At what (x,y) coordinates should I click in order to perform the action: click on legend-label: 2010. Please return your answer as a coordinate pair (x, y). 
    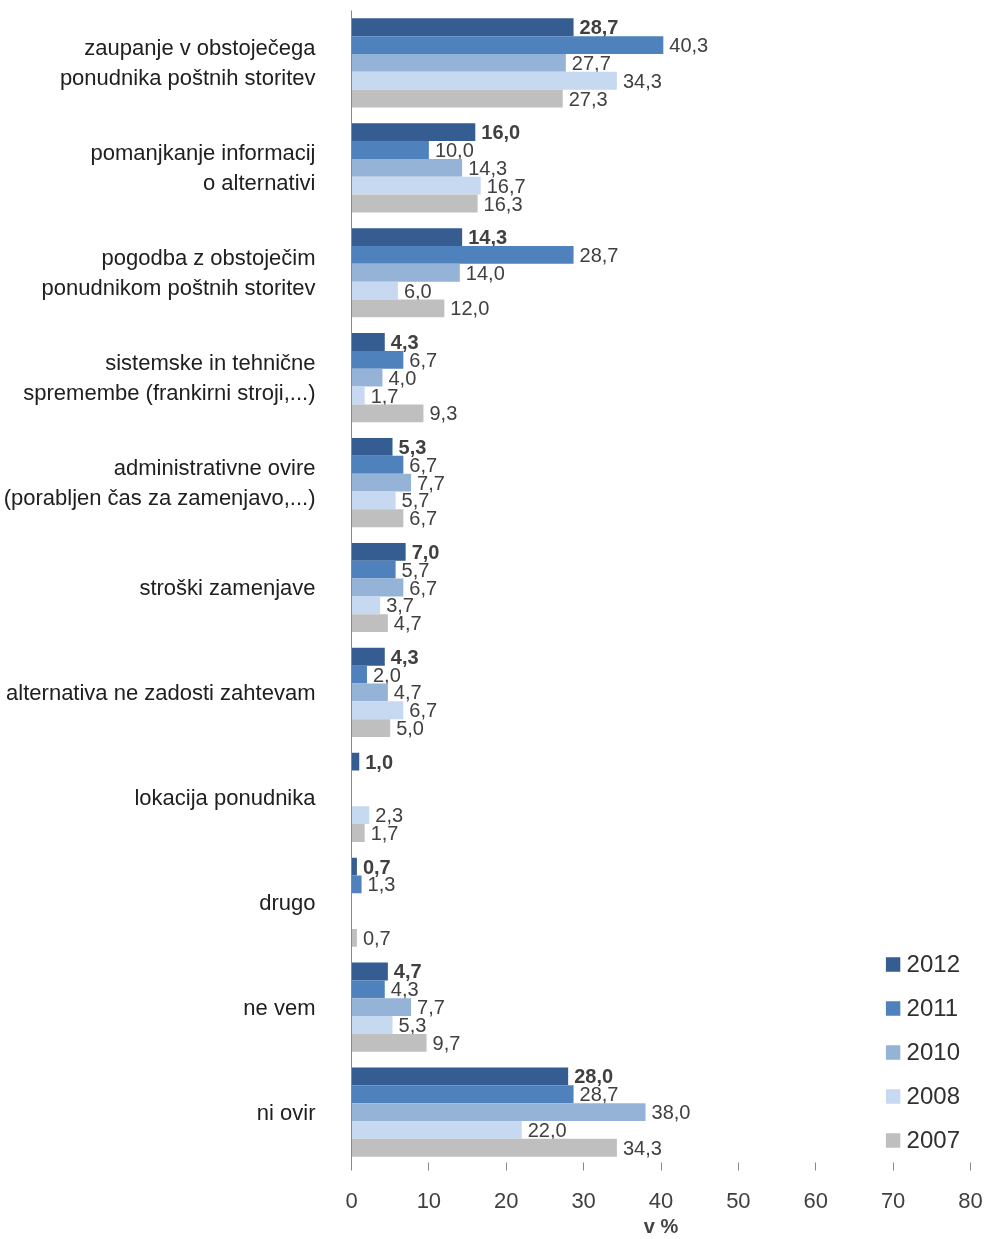
    Looking at the image, I should click on (933, 1052).